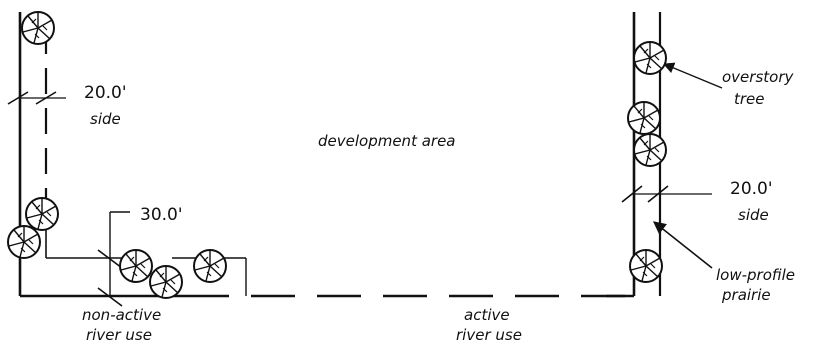 The width and height of the screenshot is (818, 349). What do you see at coordinates (751, 189) in the screenshot?
I see `right-side-dimension-value: 20.0'` at bounding box center [751, 189].